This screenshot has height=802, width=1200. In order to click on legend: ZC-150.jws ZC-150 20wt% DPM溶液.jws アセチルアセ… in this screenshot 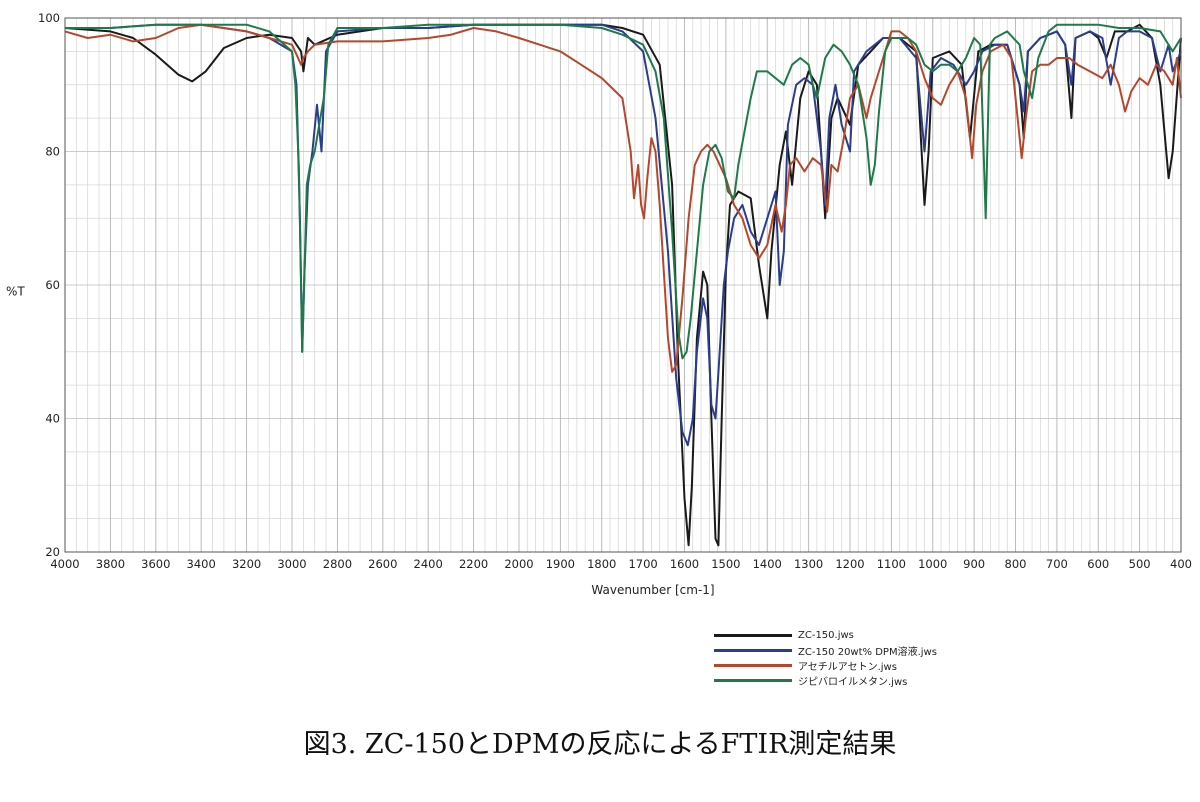, I will do `click(864, 658)`.